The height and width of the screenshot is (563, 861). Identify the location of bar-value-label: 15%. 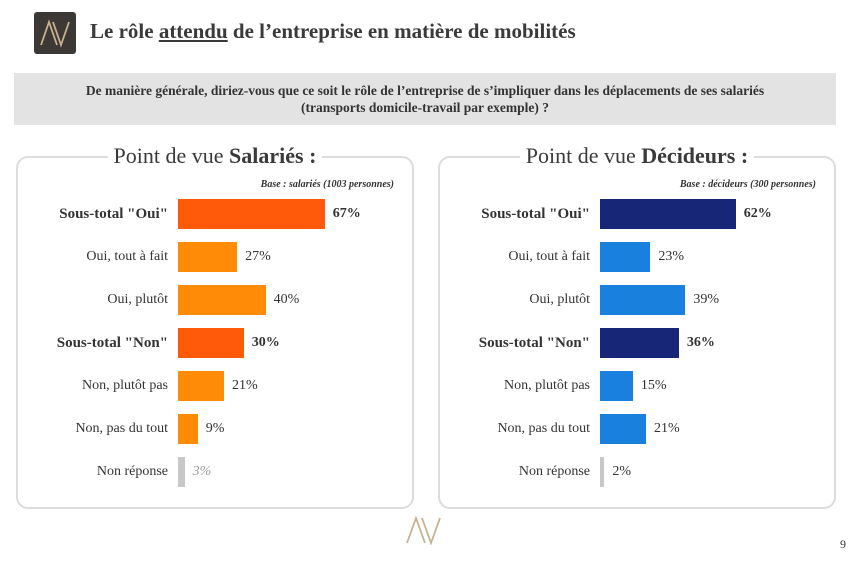
(653, 385).